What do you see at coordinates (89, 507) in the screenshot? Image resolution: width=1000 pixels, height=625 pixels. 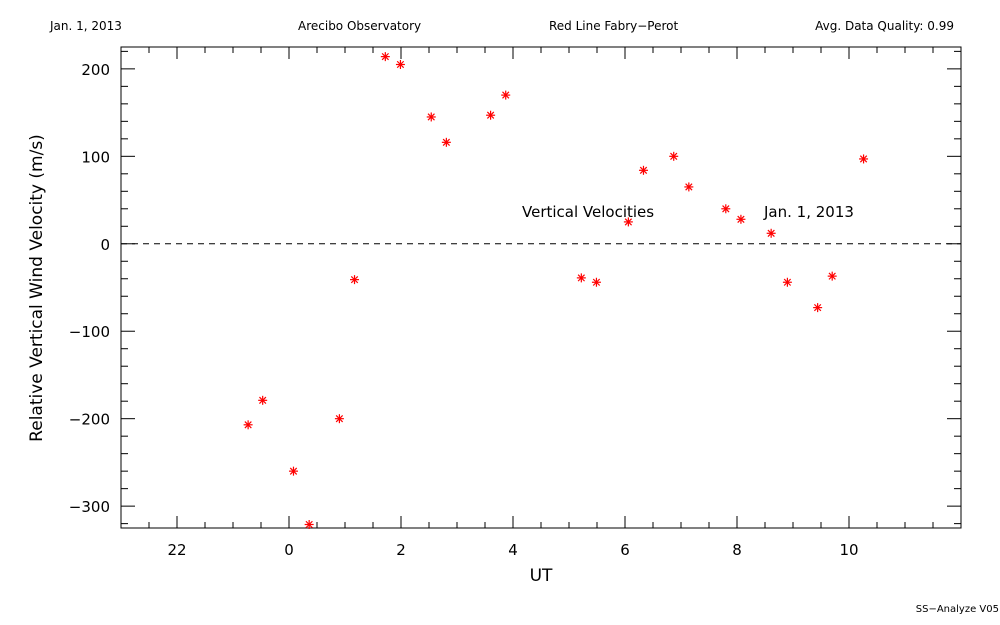 I see `y-tick-label: −300` at bounding box center [89, 507].